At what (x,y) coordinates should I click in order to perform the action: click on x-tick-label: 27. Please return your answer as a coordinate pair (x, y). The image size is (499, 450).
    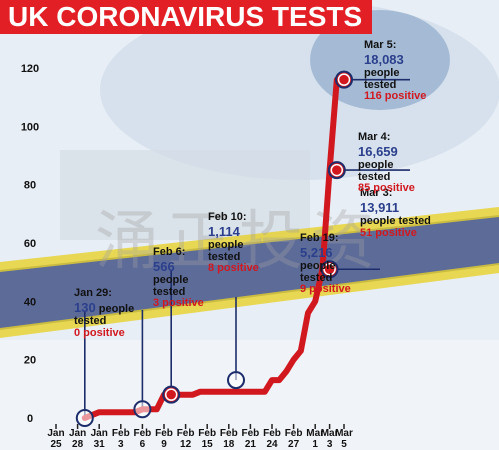
    Looking at the image, I should click on (294, 444).